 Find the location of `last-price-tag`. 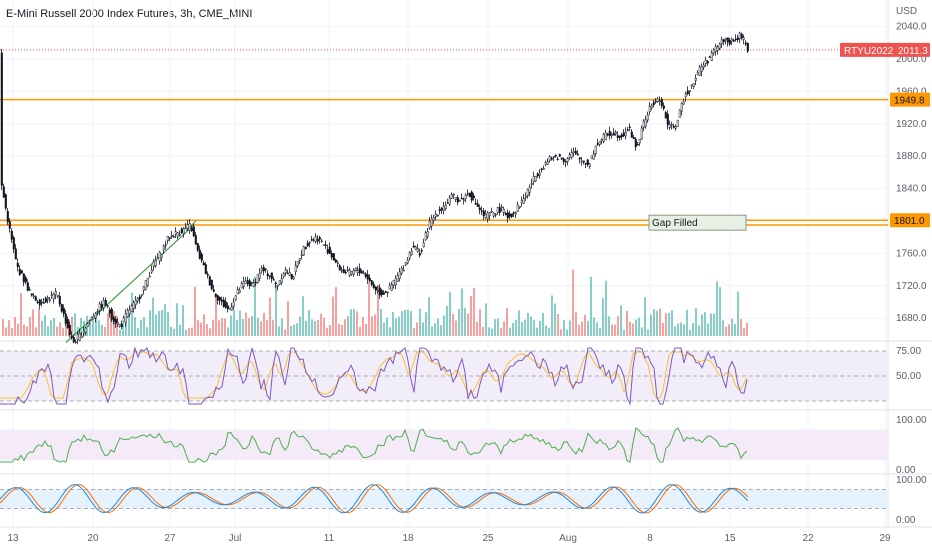

last-price-tag is located at coordinates (885, 49).